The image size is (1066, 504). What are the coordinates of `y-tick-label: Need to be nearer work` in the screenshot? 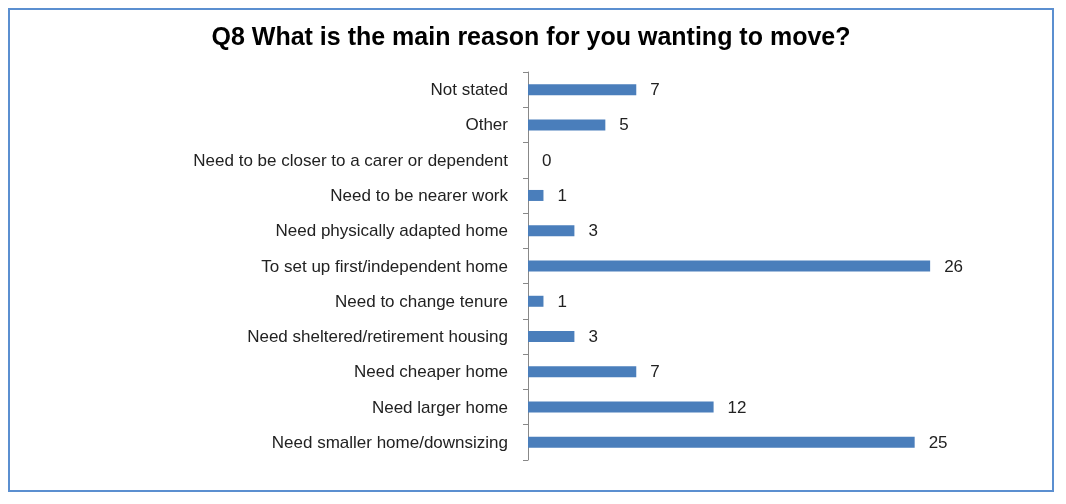 It's located at (419, 195).